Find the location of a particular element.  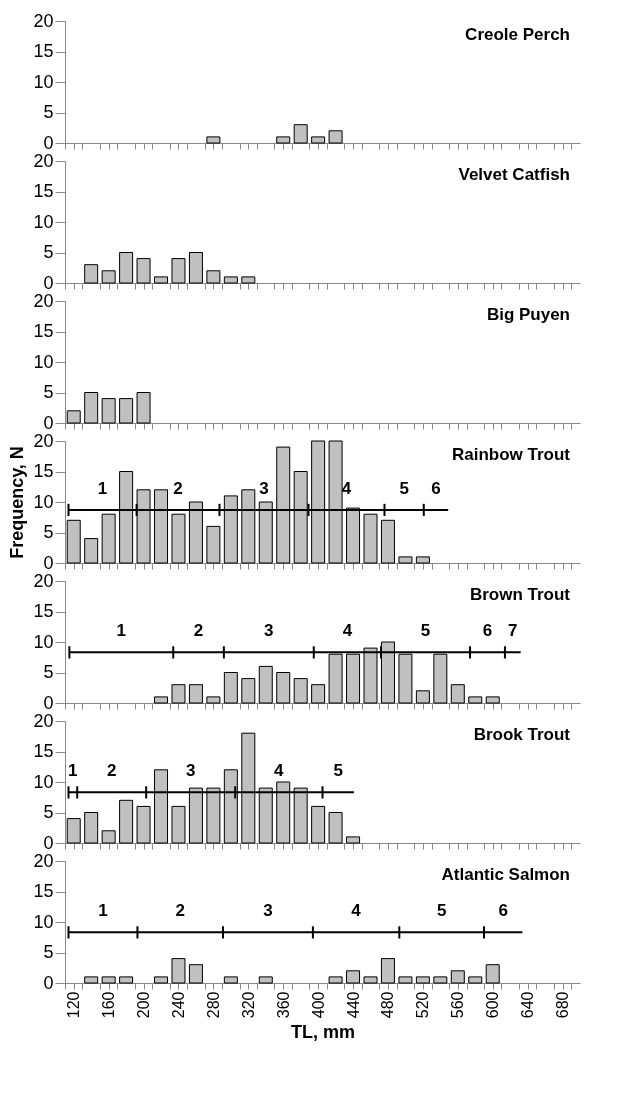

x-tick-label: 680 is located at coordinates (563, 1005).